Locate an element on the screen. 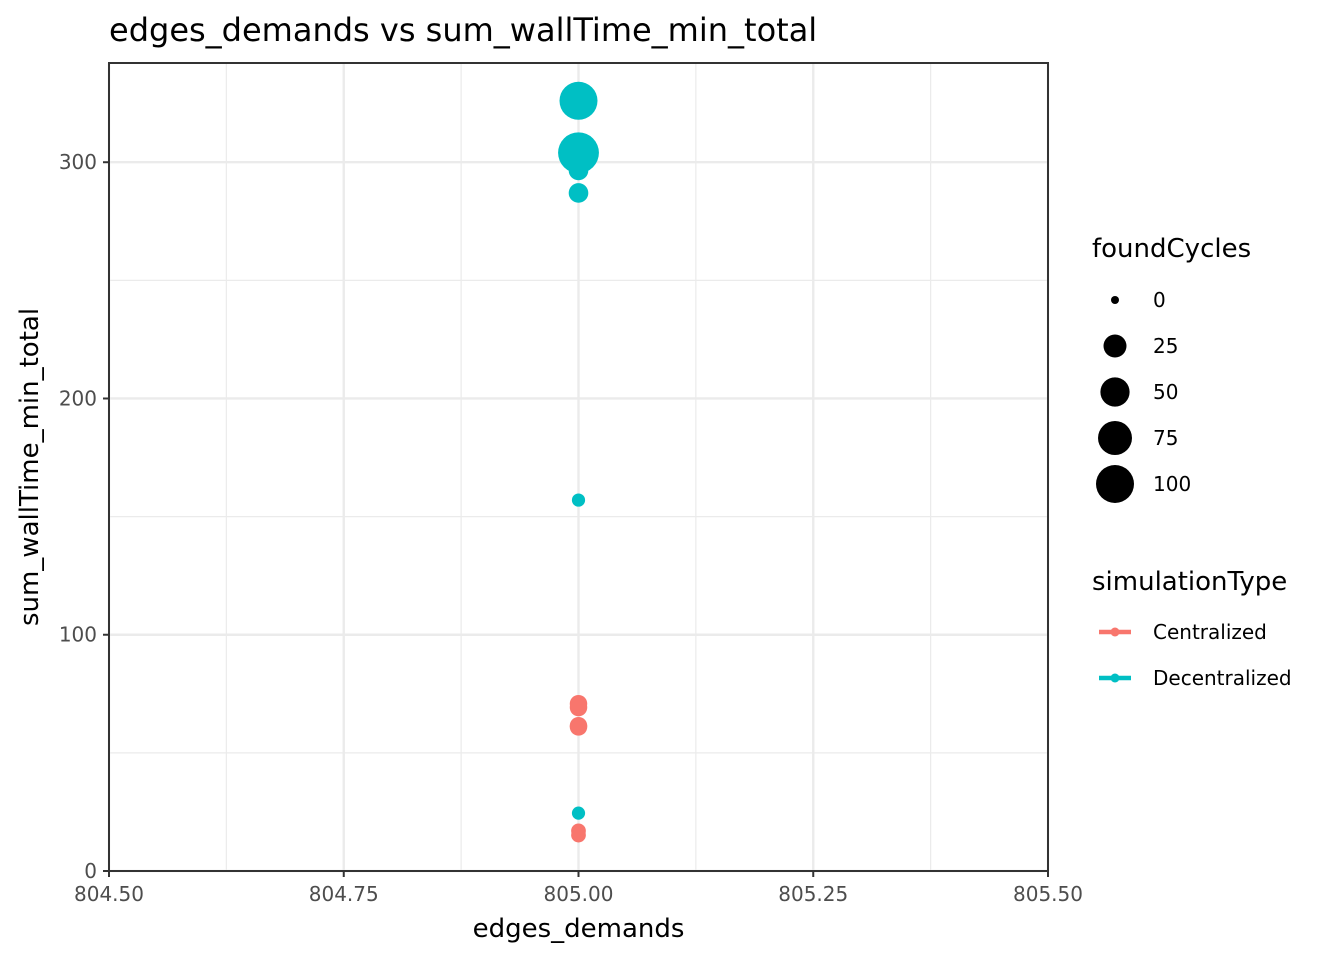 This screenshot has height=960, width=1344. y-tick-label: 300 is located at coordinates (78, 162).